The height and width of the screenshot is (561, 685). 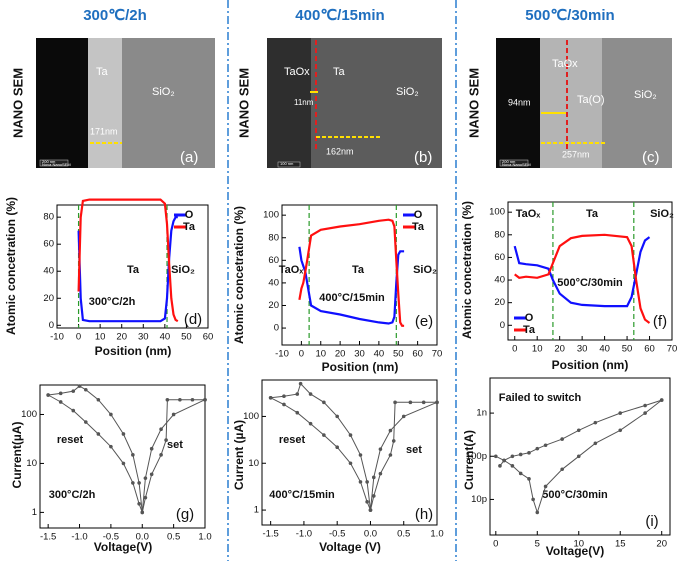 What do you see at coordinates (185, 514) in the screenshot?
I see `panel-label: (g)` at bounding box center [185, 514].